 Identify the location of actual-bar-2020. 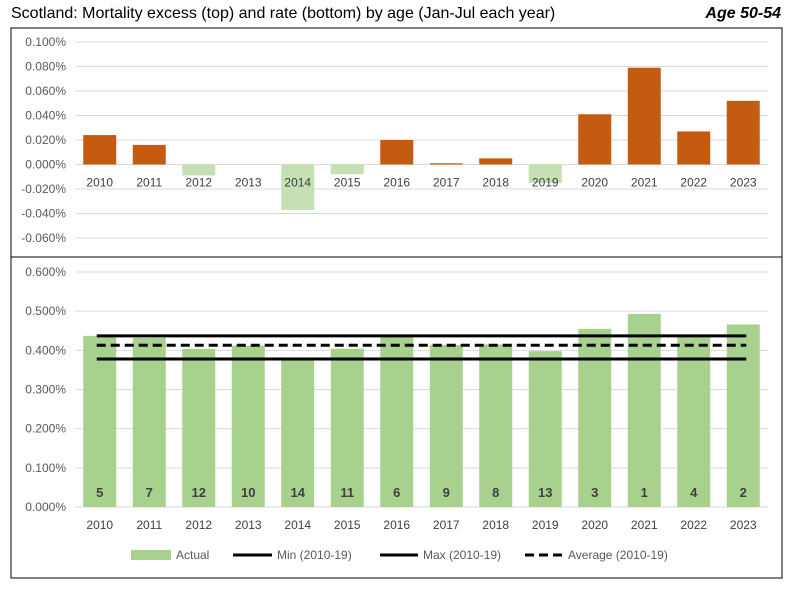
(595, 417).